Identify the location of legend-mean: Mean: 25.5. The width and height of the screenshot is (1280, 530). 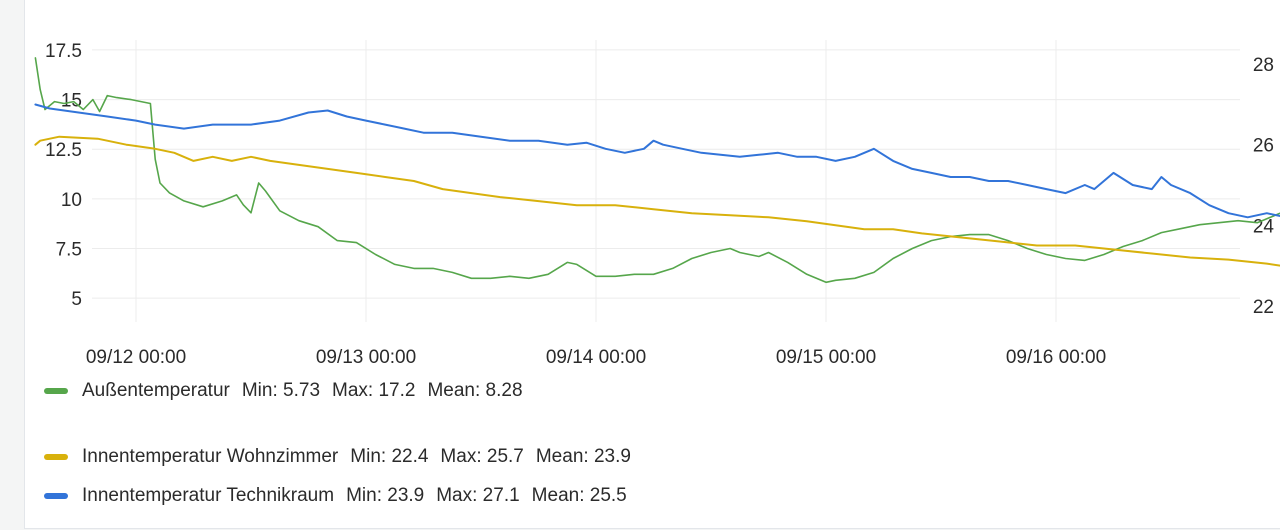
(579, 495).